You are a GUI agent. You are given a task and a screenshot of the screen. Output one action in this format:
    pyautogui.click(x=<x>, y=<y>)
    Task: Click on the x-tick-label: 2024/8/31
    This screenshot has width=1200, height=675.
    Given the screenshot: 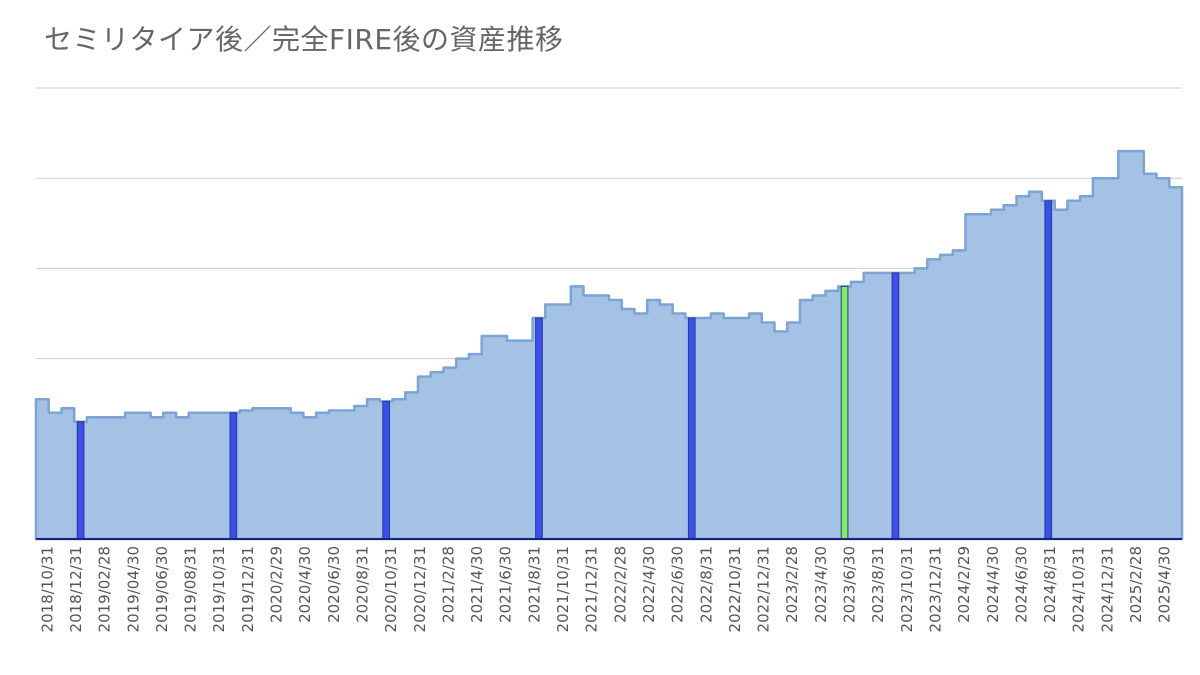 What is the action you would take?
    pyautogui.click(x=1050, y=584)
    